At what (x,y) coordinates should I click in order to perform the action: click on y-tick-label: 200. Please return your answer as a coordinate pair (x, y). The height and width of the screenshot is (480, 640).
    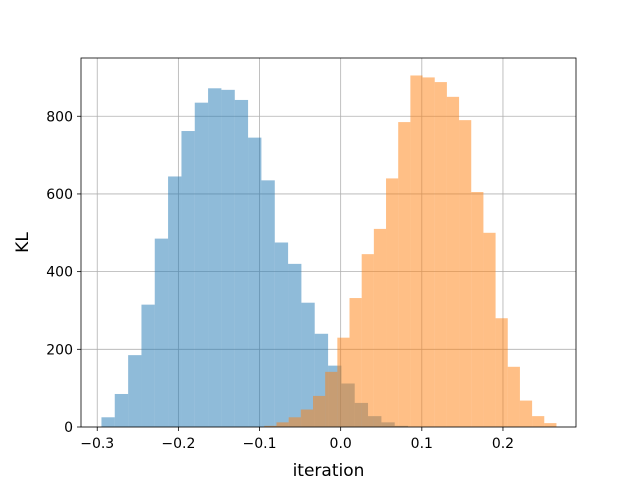
    Looking at the image, I should click on (59, 350).